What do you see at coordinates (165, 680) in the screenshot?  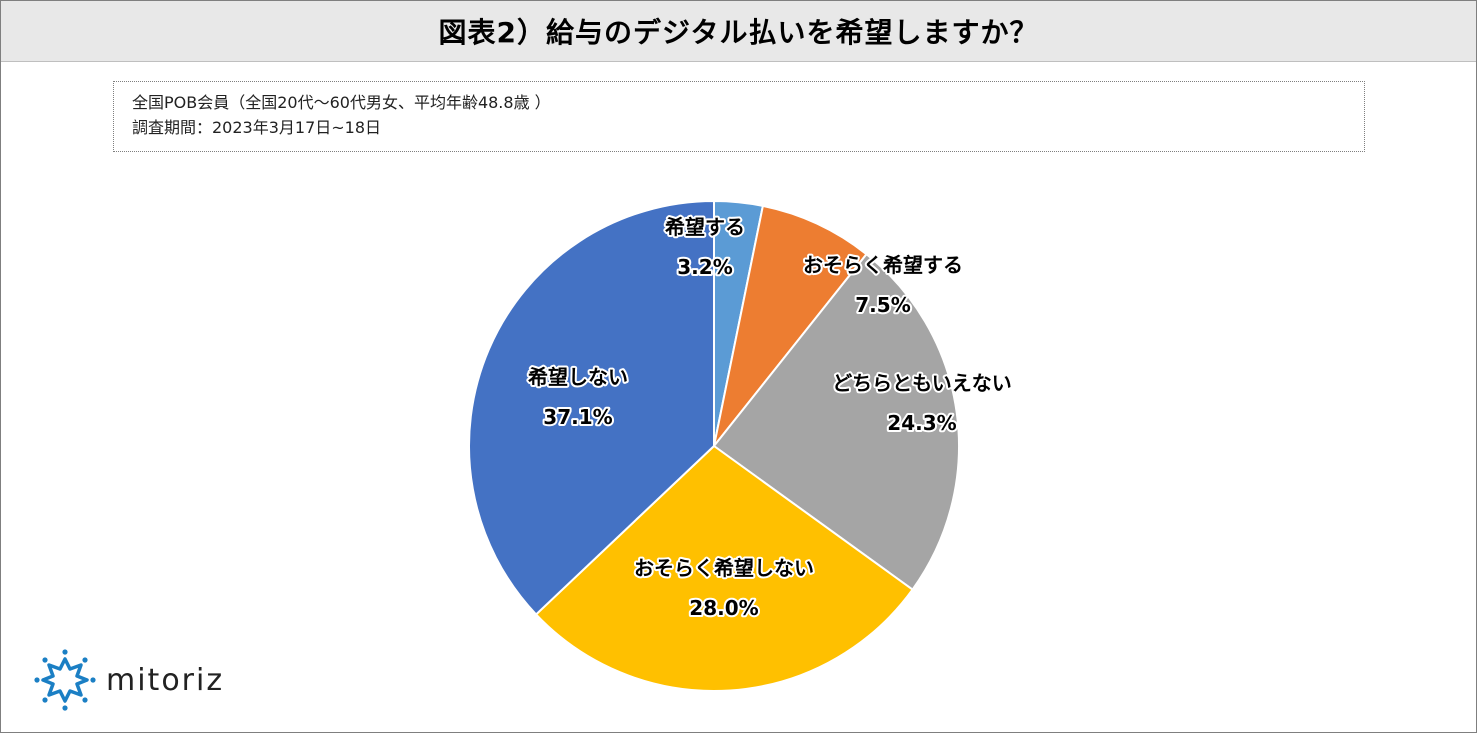 I see `logo-text: mitoriz` at bounding box center [165, 680].